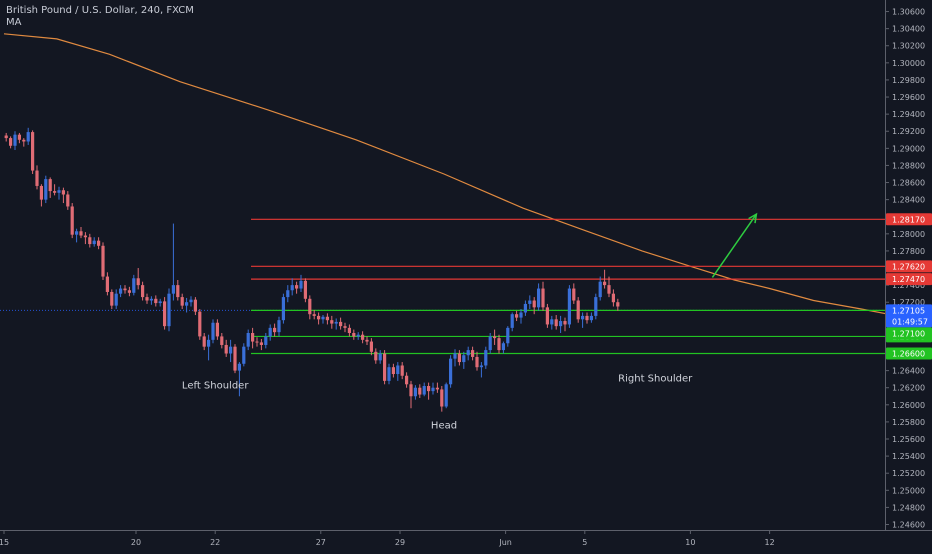 This screenshot has width=932, height=554. What do you see at coordinates (136, 542) in the screenshot?
I see `x-tick-label: 20` at bounding box center [136, 542].